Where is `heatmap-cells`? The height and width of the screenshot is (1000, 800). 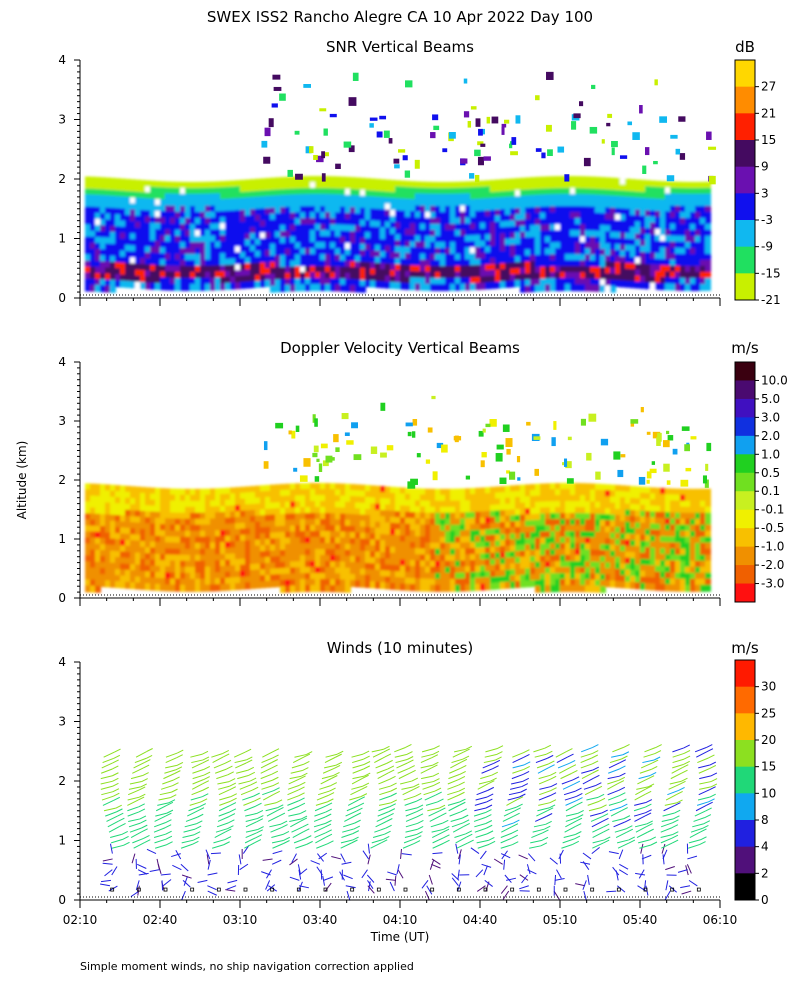
heatmap-cells is located at coordinates (398, 537).